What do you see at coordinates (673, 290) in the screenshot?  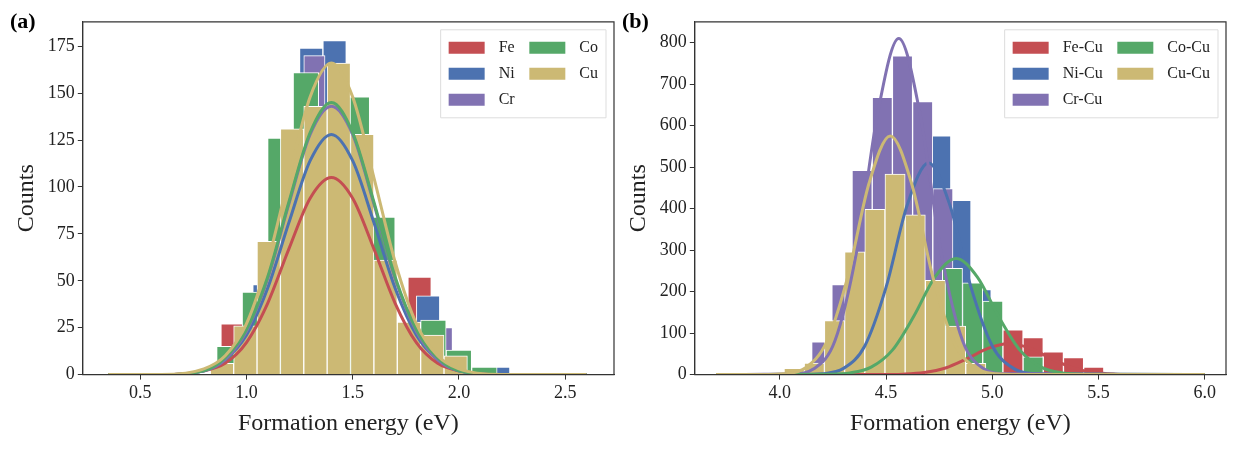 I see `y-tick-label: 200` at bounding box center [673, 290].